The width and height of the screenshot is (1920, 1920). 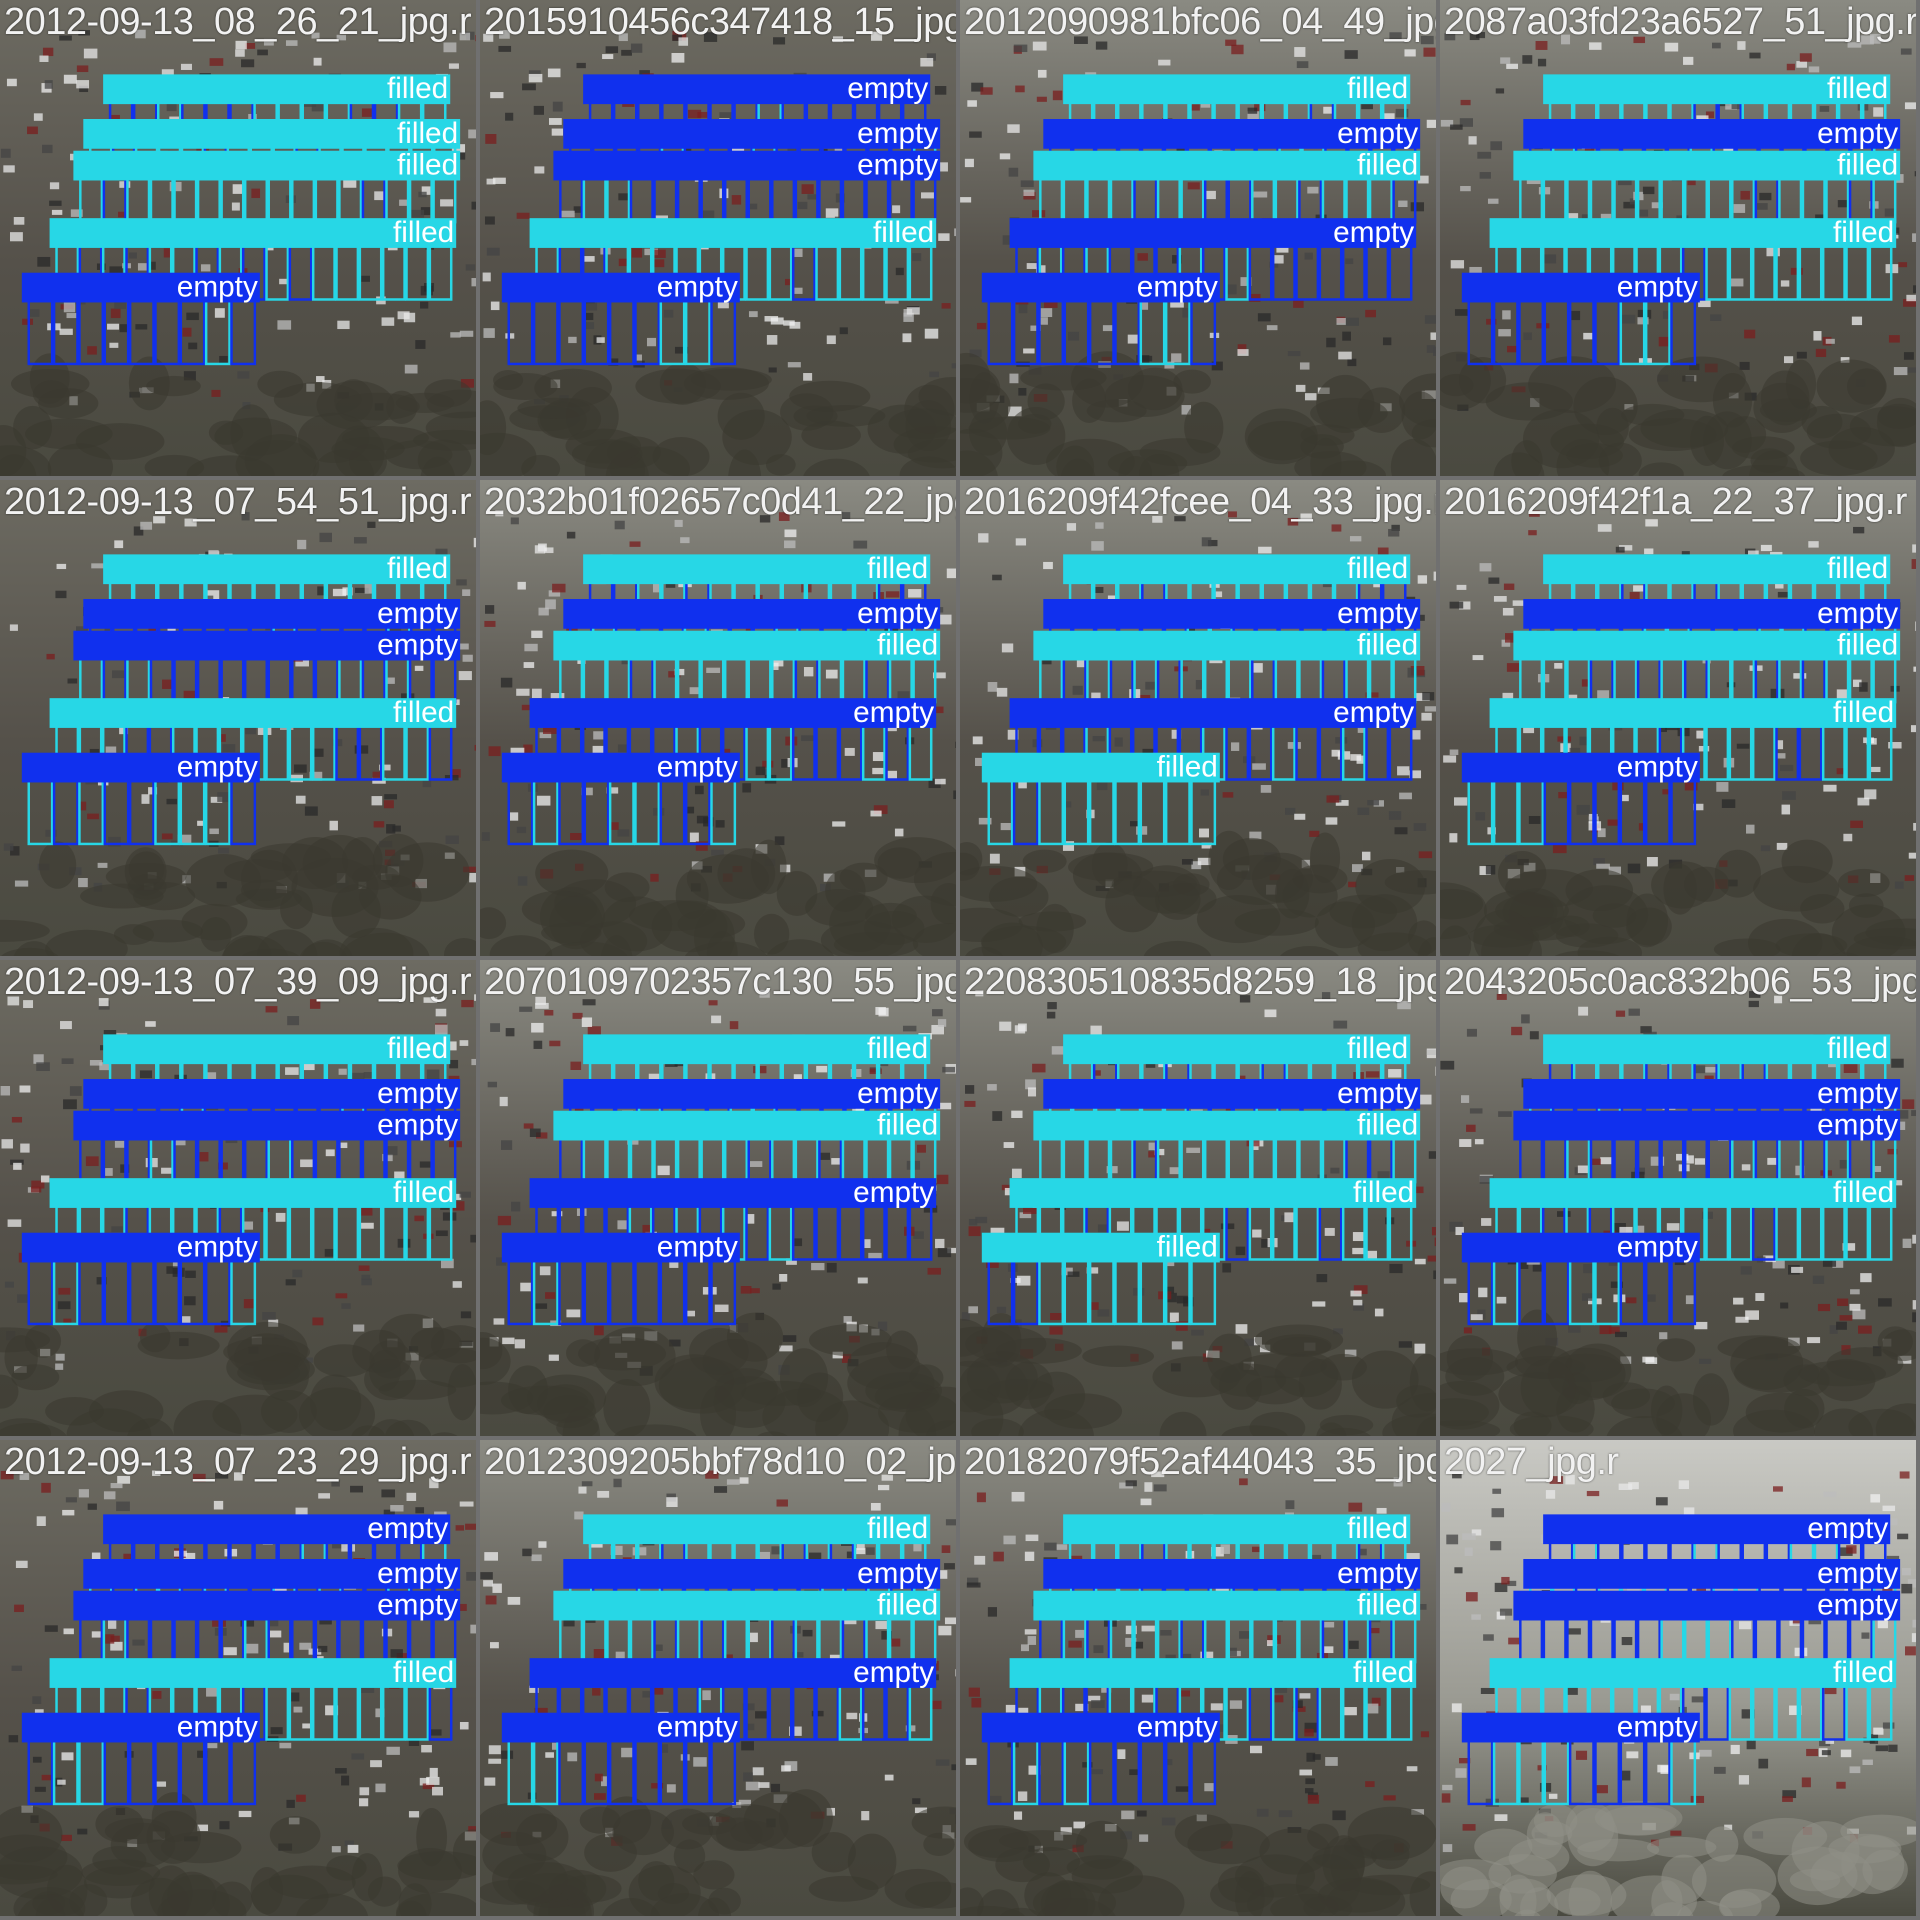 What do you see at coordinates (722, 502) in the screenshot?
I see `filename-label: 2032b01f02657c0d41_22_jpg.r` at bounding box center [722, 502].